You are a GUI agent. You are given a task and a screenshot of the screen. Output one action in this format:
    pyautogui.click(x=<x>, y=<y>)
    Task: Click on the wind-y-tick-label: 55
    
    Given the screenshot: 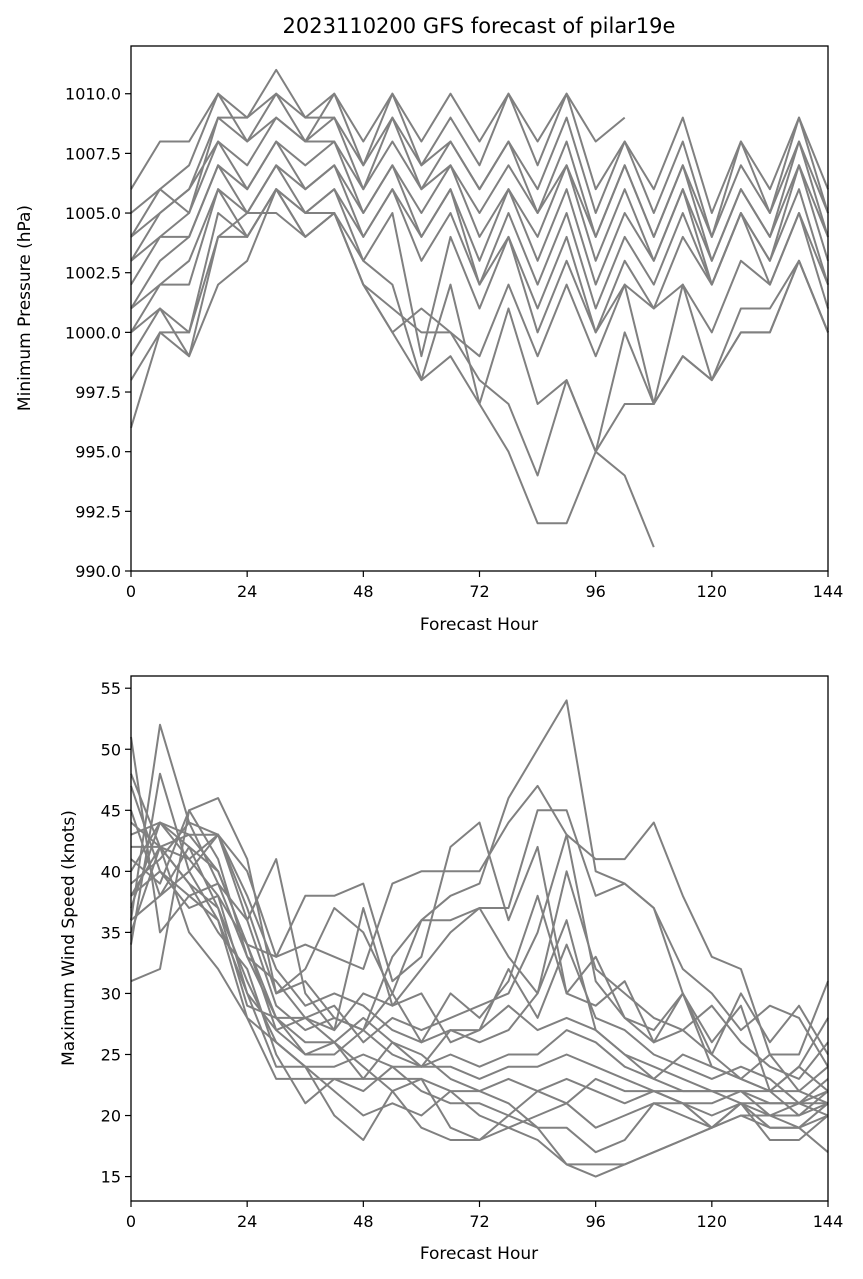 What is the action you would take?
    pyautogui.click(x=111, y=688)
    